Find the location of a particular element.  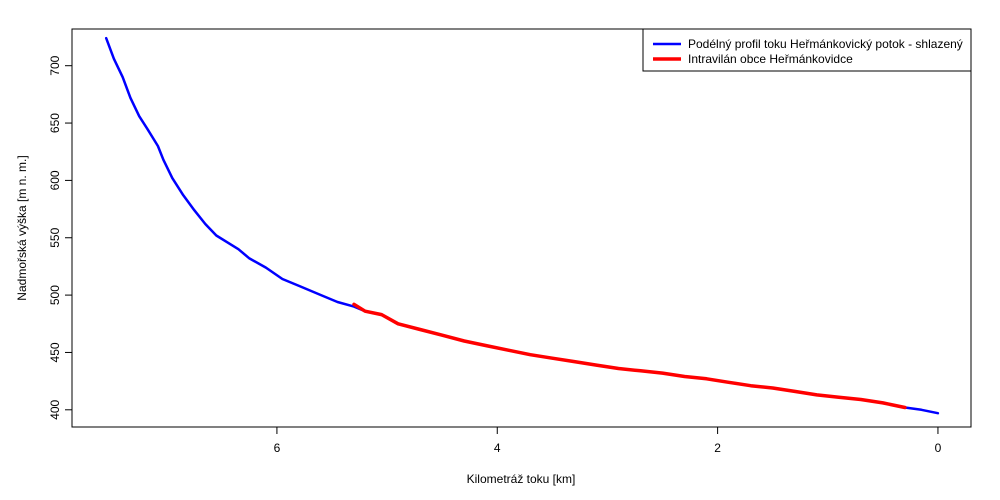

x-tick-label: 0 is located at coordinates (938, 448).